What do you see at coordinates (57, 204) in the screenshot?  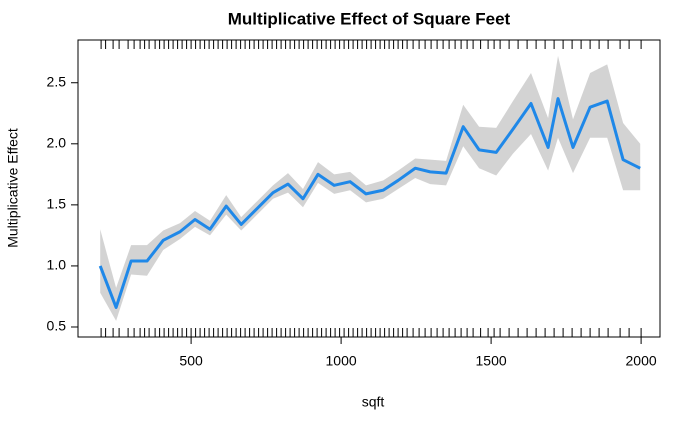 I see `y-tick-label: 1.5` at bounding box center [57, 204].